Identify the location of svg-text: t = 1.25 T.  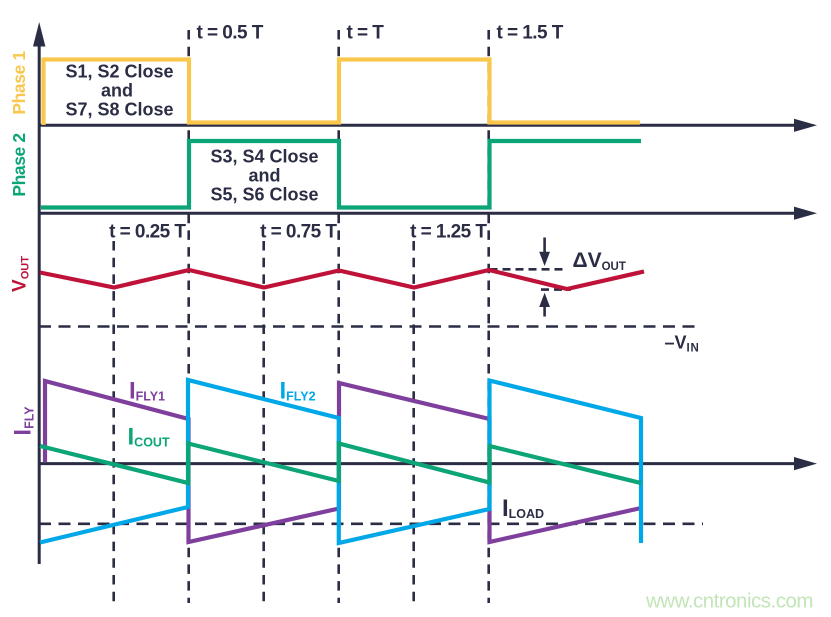
(448, 232).